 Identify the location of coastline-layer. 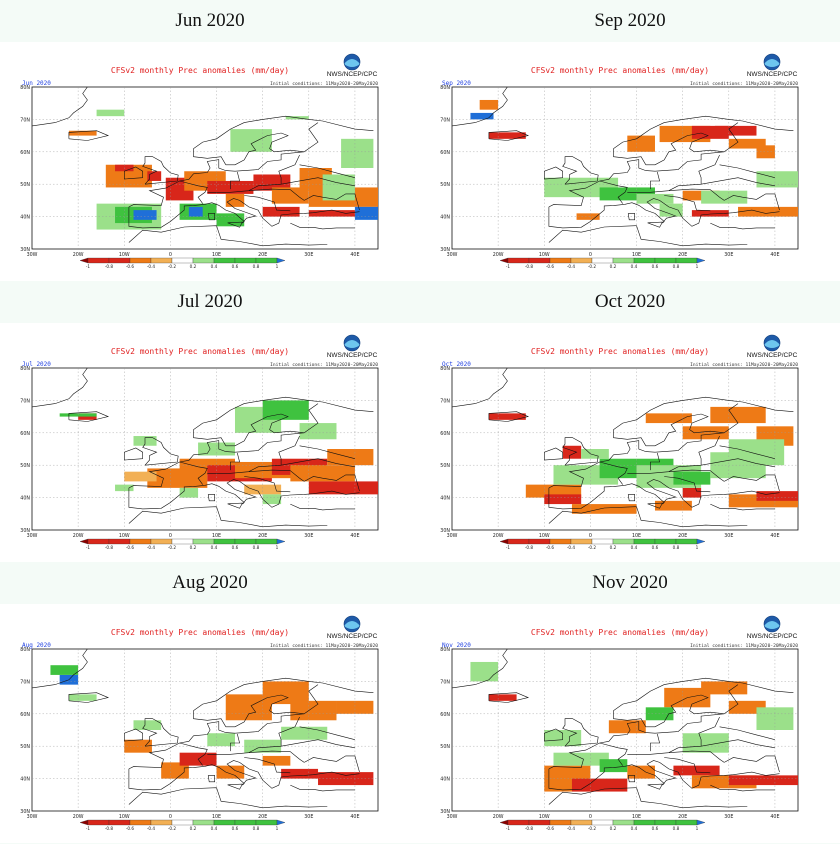
(623, 729).